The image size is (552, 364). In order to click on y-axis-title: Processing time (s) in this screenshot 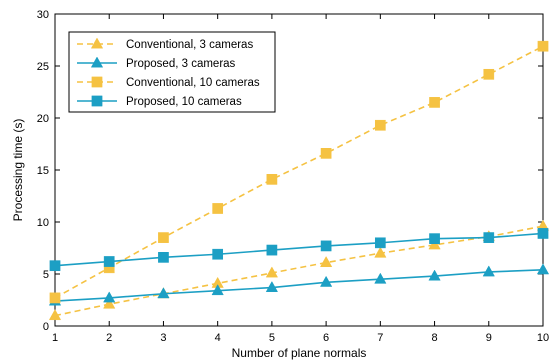, I will do `click(18, 170)`.